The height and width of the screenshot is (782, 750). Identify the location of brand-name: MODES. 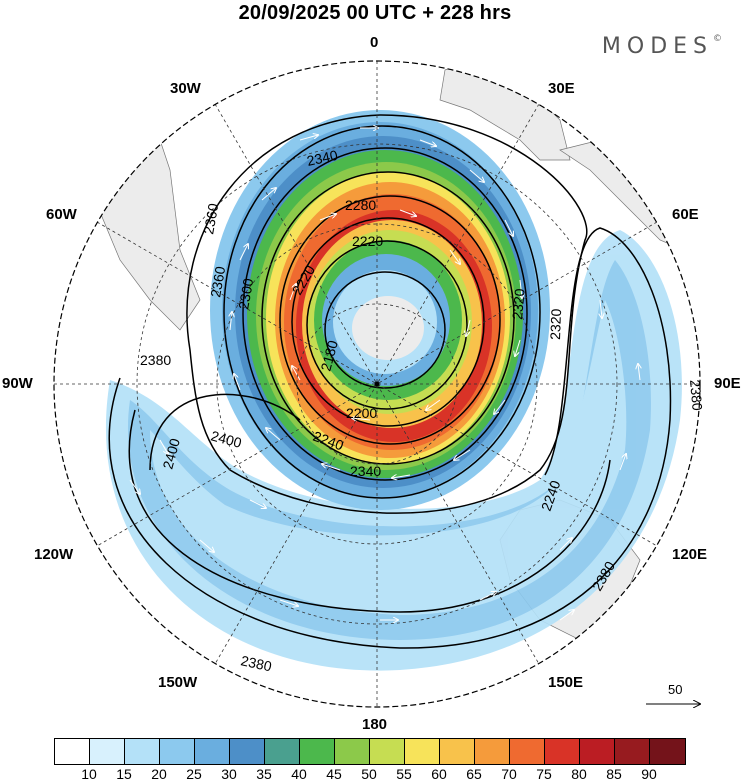
(657, 46).